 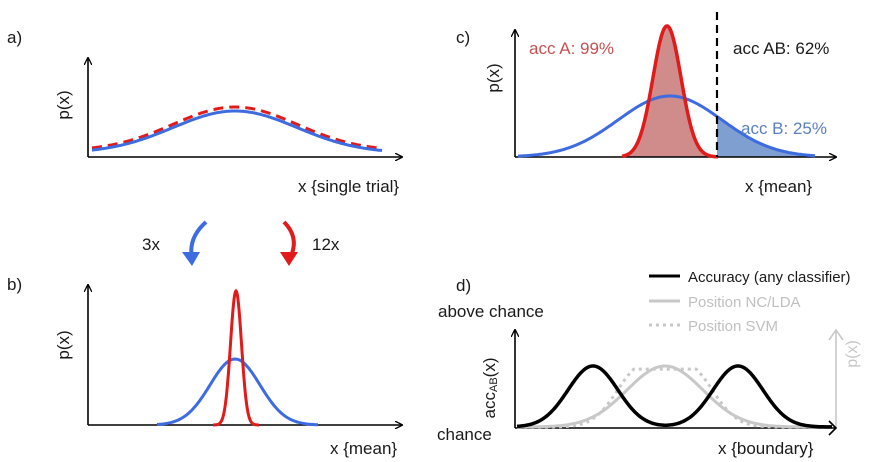 What do you see at coordinates (769, 277) in the screenshot?
I see `legend-label-accuracy: Accuracy (any classifier)` at bounding box center [769, 277].